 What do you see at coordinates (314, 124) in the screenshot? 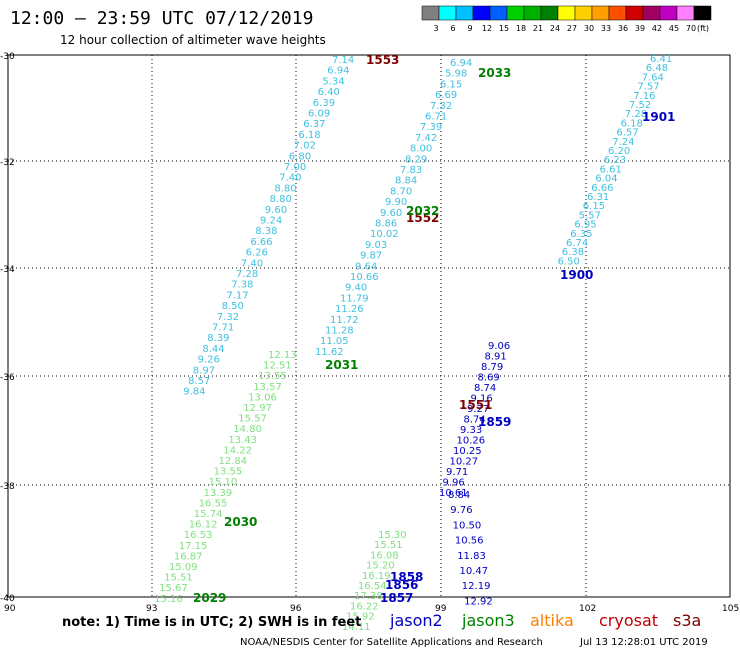
I see `track-value: 6.37` at bounding box center [314, 124].